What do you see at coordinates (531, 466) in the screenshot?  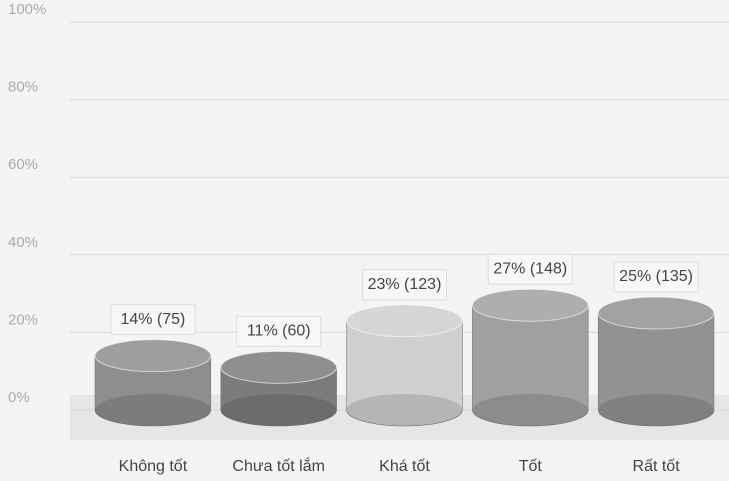 I see `x-tick-label: Tốt` at bounding box center [531, 466].